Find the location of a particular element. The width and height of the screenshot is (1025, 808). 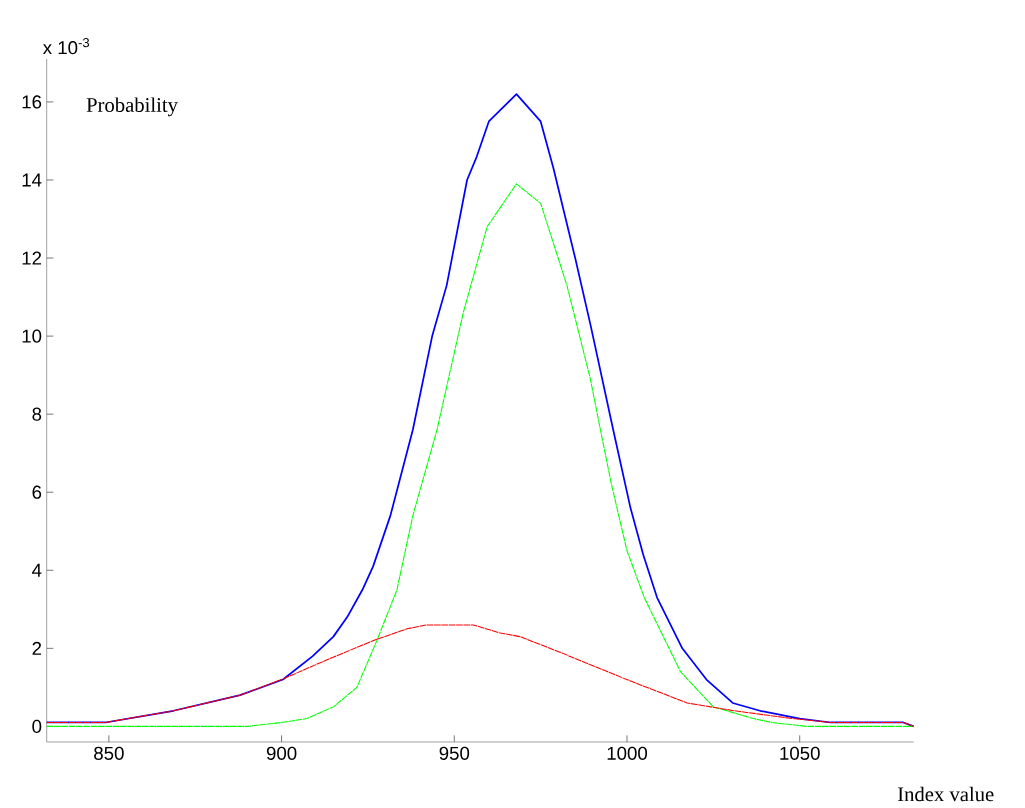

y-tick-label: 10 is located at coordinates (32, 336).